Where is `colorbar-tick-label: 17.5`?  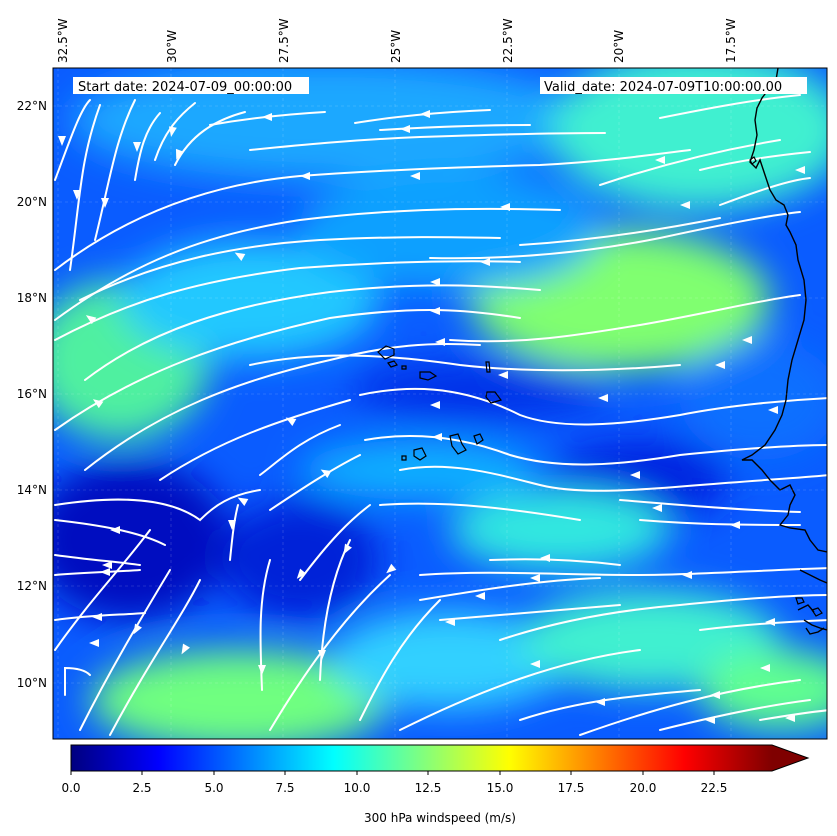 colorbar-tick-label: 17.5 is located at coordinates (571, 788).